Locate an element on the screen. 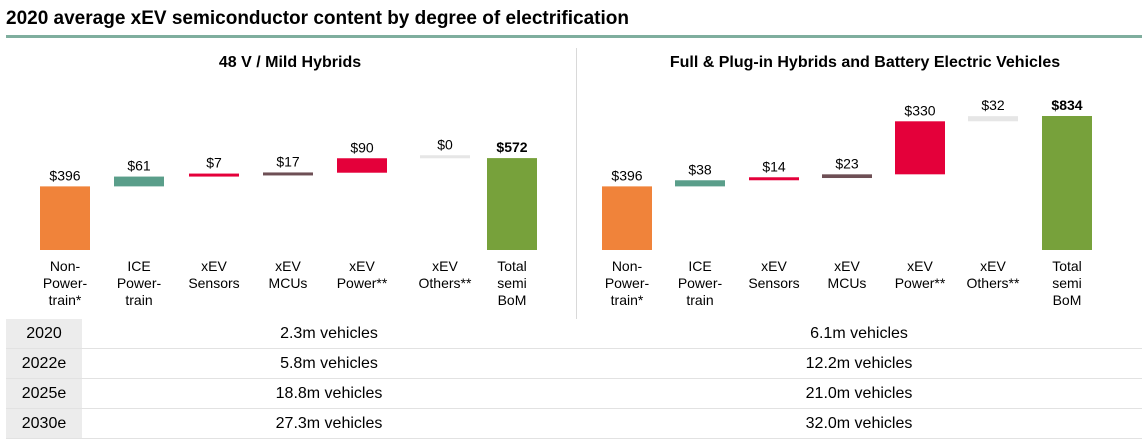 Image resolution: width=1146 pixels, height=442 pixels. title-rule is located at coordinates (574, 36).